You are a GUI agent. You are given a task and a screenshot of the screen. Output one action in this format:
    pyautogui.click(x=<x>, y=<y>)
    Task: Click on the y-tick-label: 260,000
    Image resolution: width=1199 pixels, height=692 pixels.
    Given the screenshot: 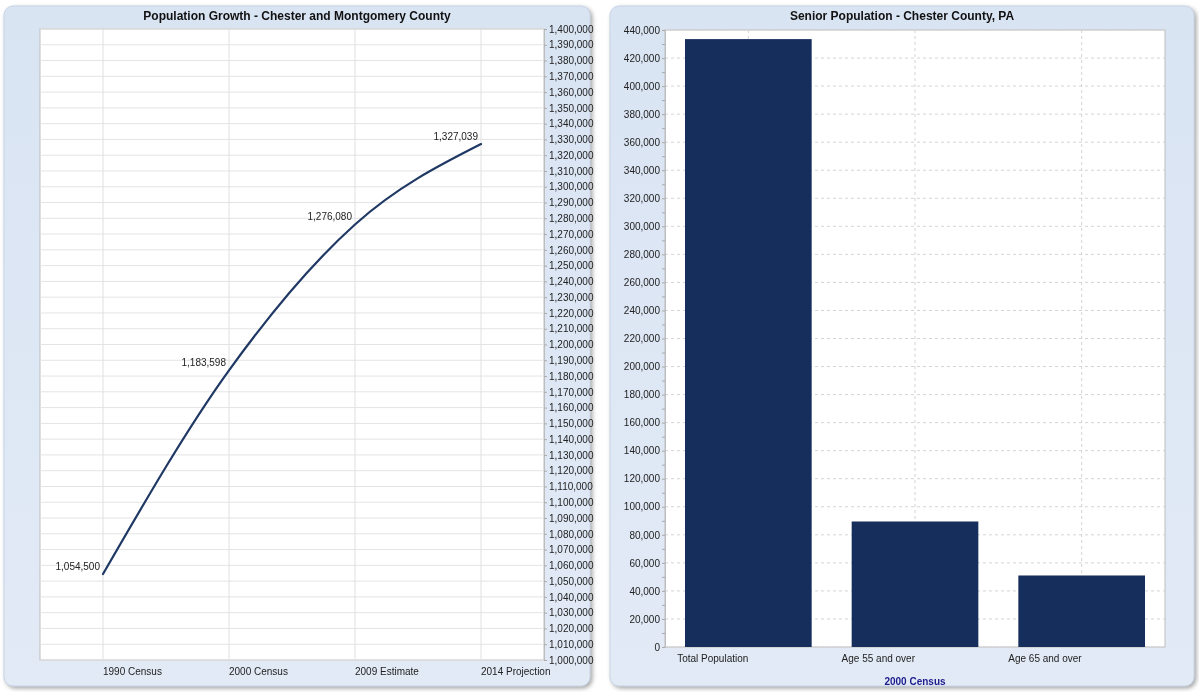 What is the action you would take?
    pyautogui.click(x=642, y=283)
    